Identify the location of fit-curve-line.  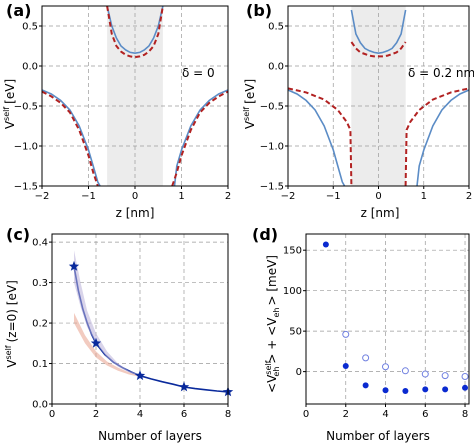
(150, 329).